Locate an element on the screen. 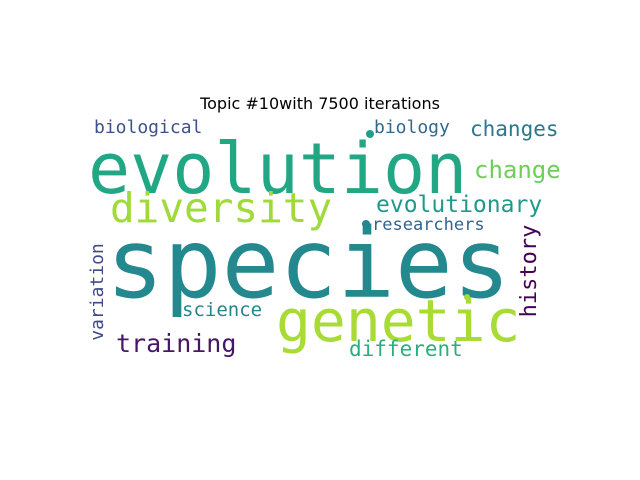 Image resolution: width=640 pixels, height=480 pixels. word-biological: biological is located at coordinates (148, 127).